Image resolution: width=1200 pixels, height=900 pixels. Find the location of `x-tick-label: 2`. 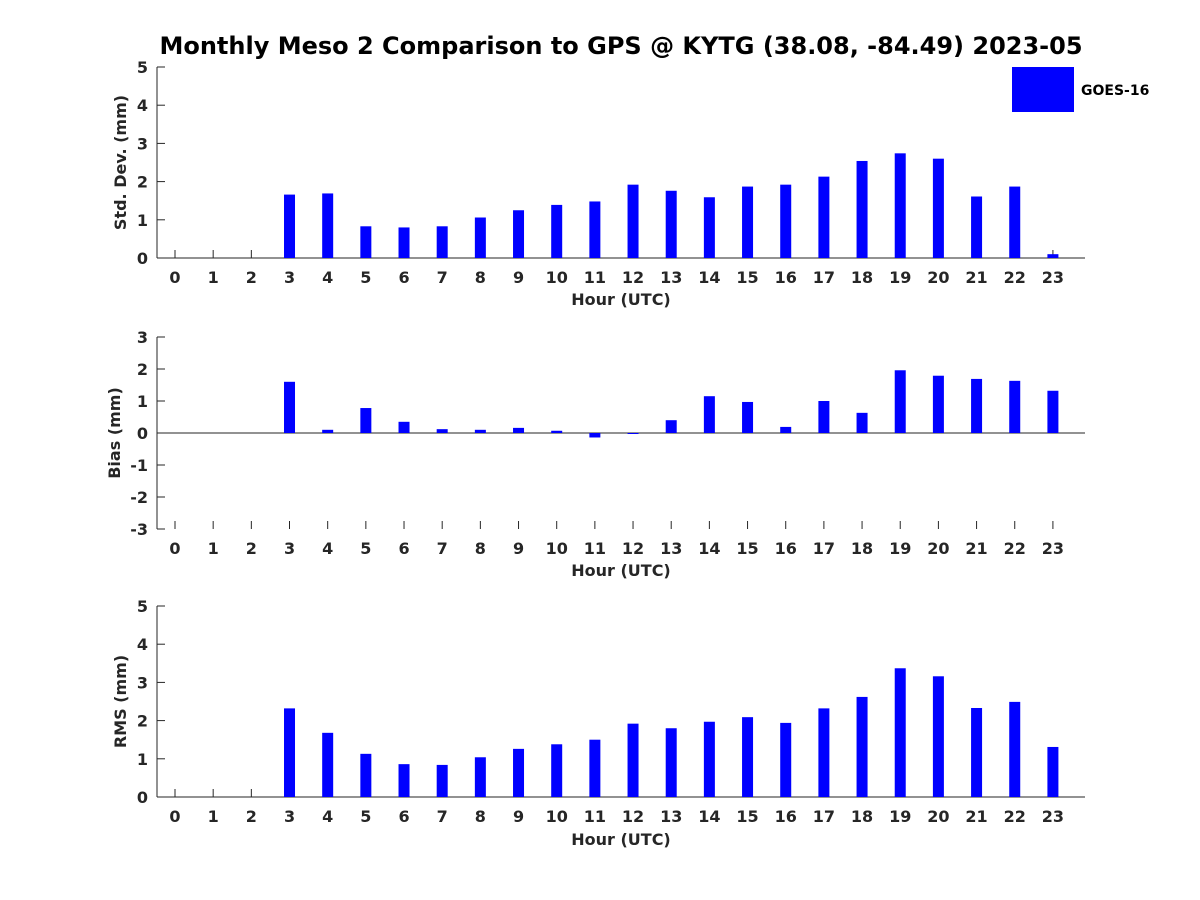

x-tick-label: 2 is located at coordinates (251, 548).